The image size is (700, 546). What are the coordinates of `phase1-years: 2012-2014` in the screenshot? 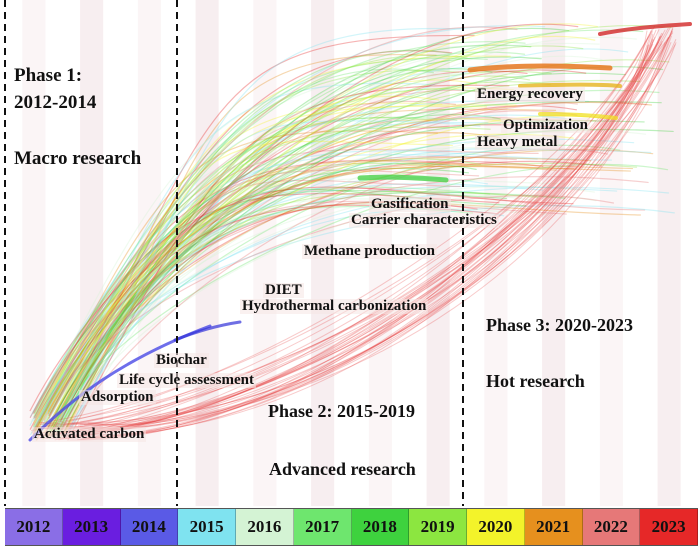 It's located at (55, 102).